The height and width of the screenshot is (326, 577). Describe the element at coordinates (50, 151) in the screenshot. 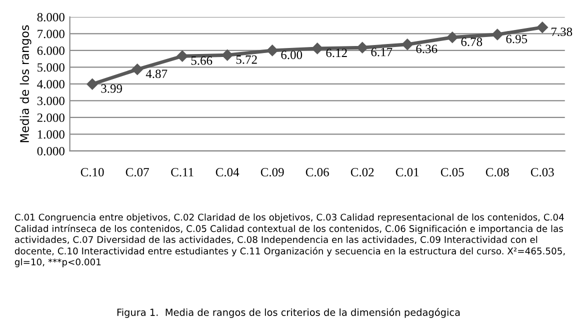

I see `y-tick-label: 0.000` at that location.